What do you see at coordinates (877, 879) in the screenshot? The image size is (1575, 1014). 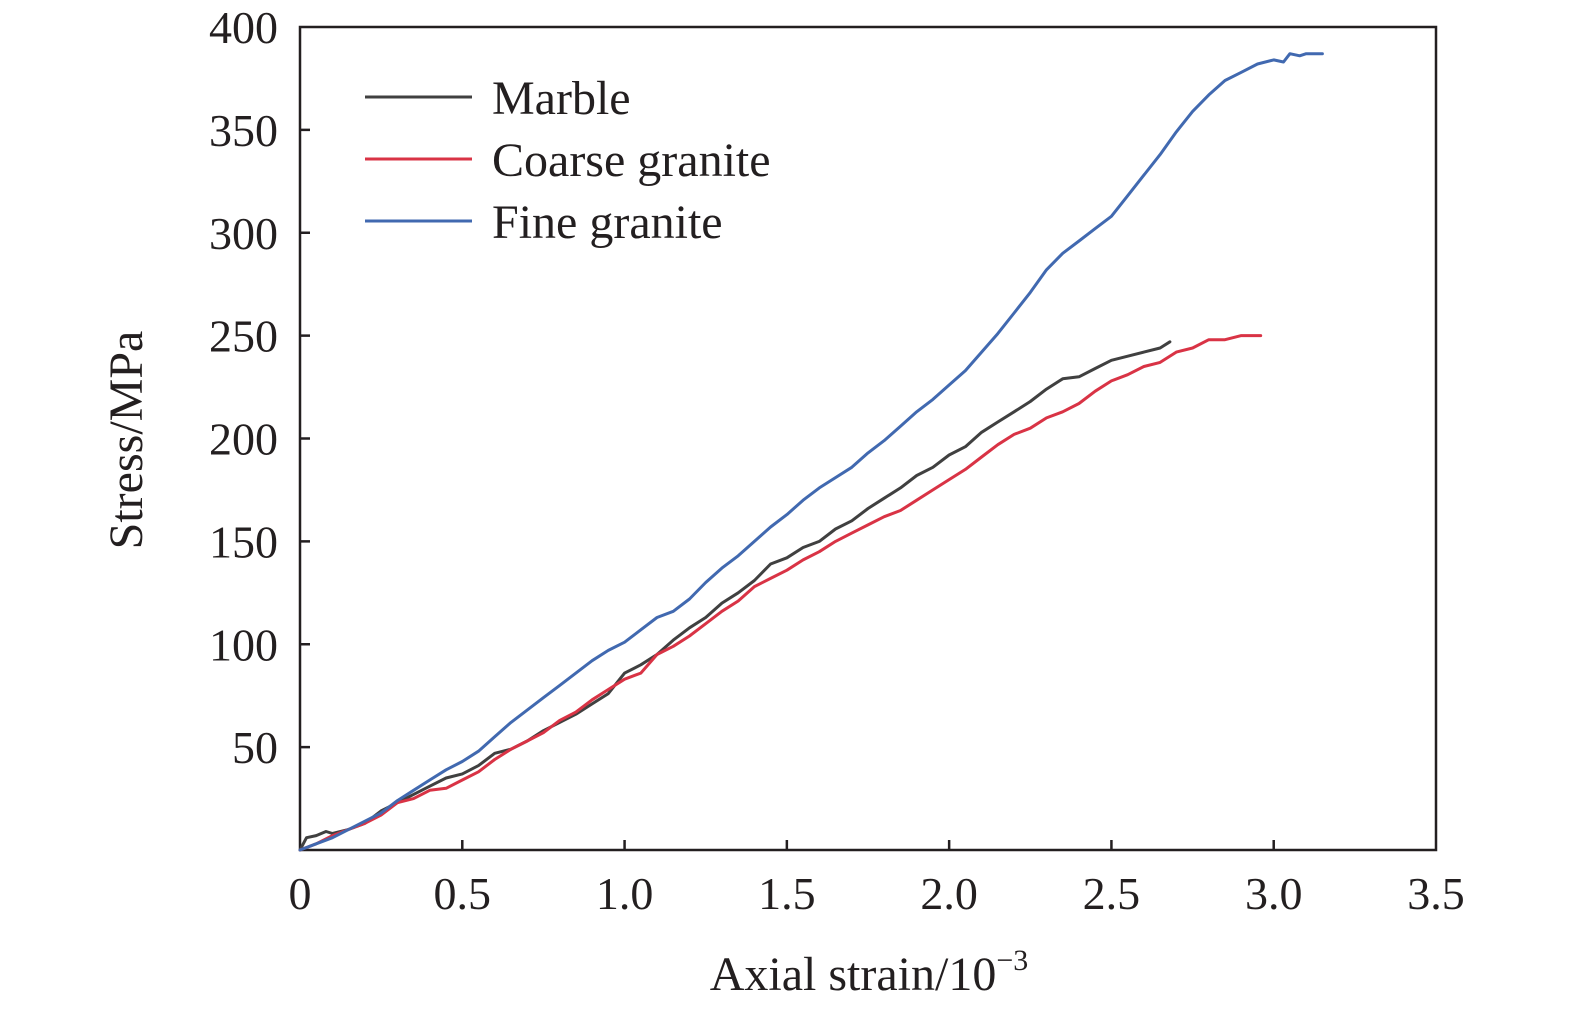 I see `x-axis: 0 0.5 1.0 1.5 2.0 2.5 3.0 3.5` at bounding box center [877, 879].